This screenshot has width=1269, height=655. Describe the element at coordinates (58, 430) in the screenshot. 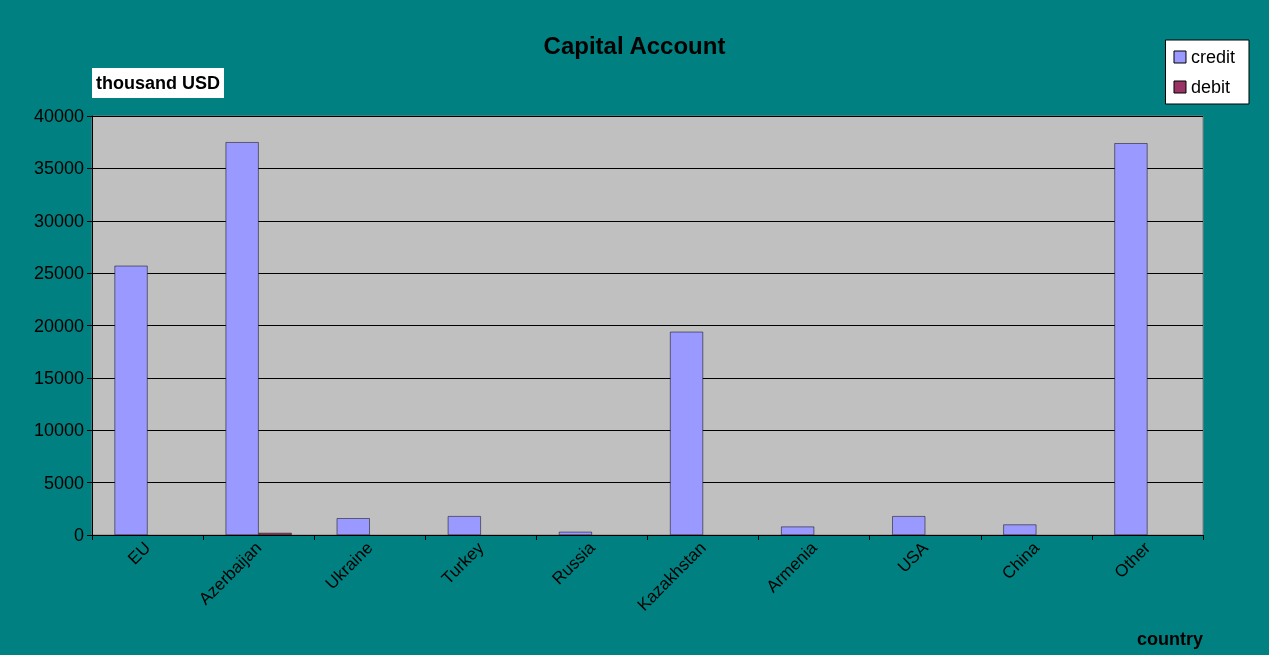

I see `y-tick-label: 10000` at that location.